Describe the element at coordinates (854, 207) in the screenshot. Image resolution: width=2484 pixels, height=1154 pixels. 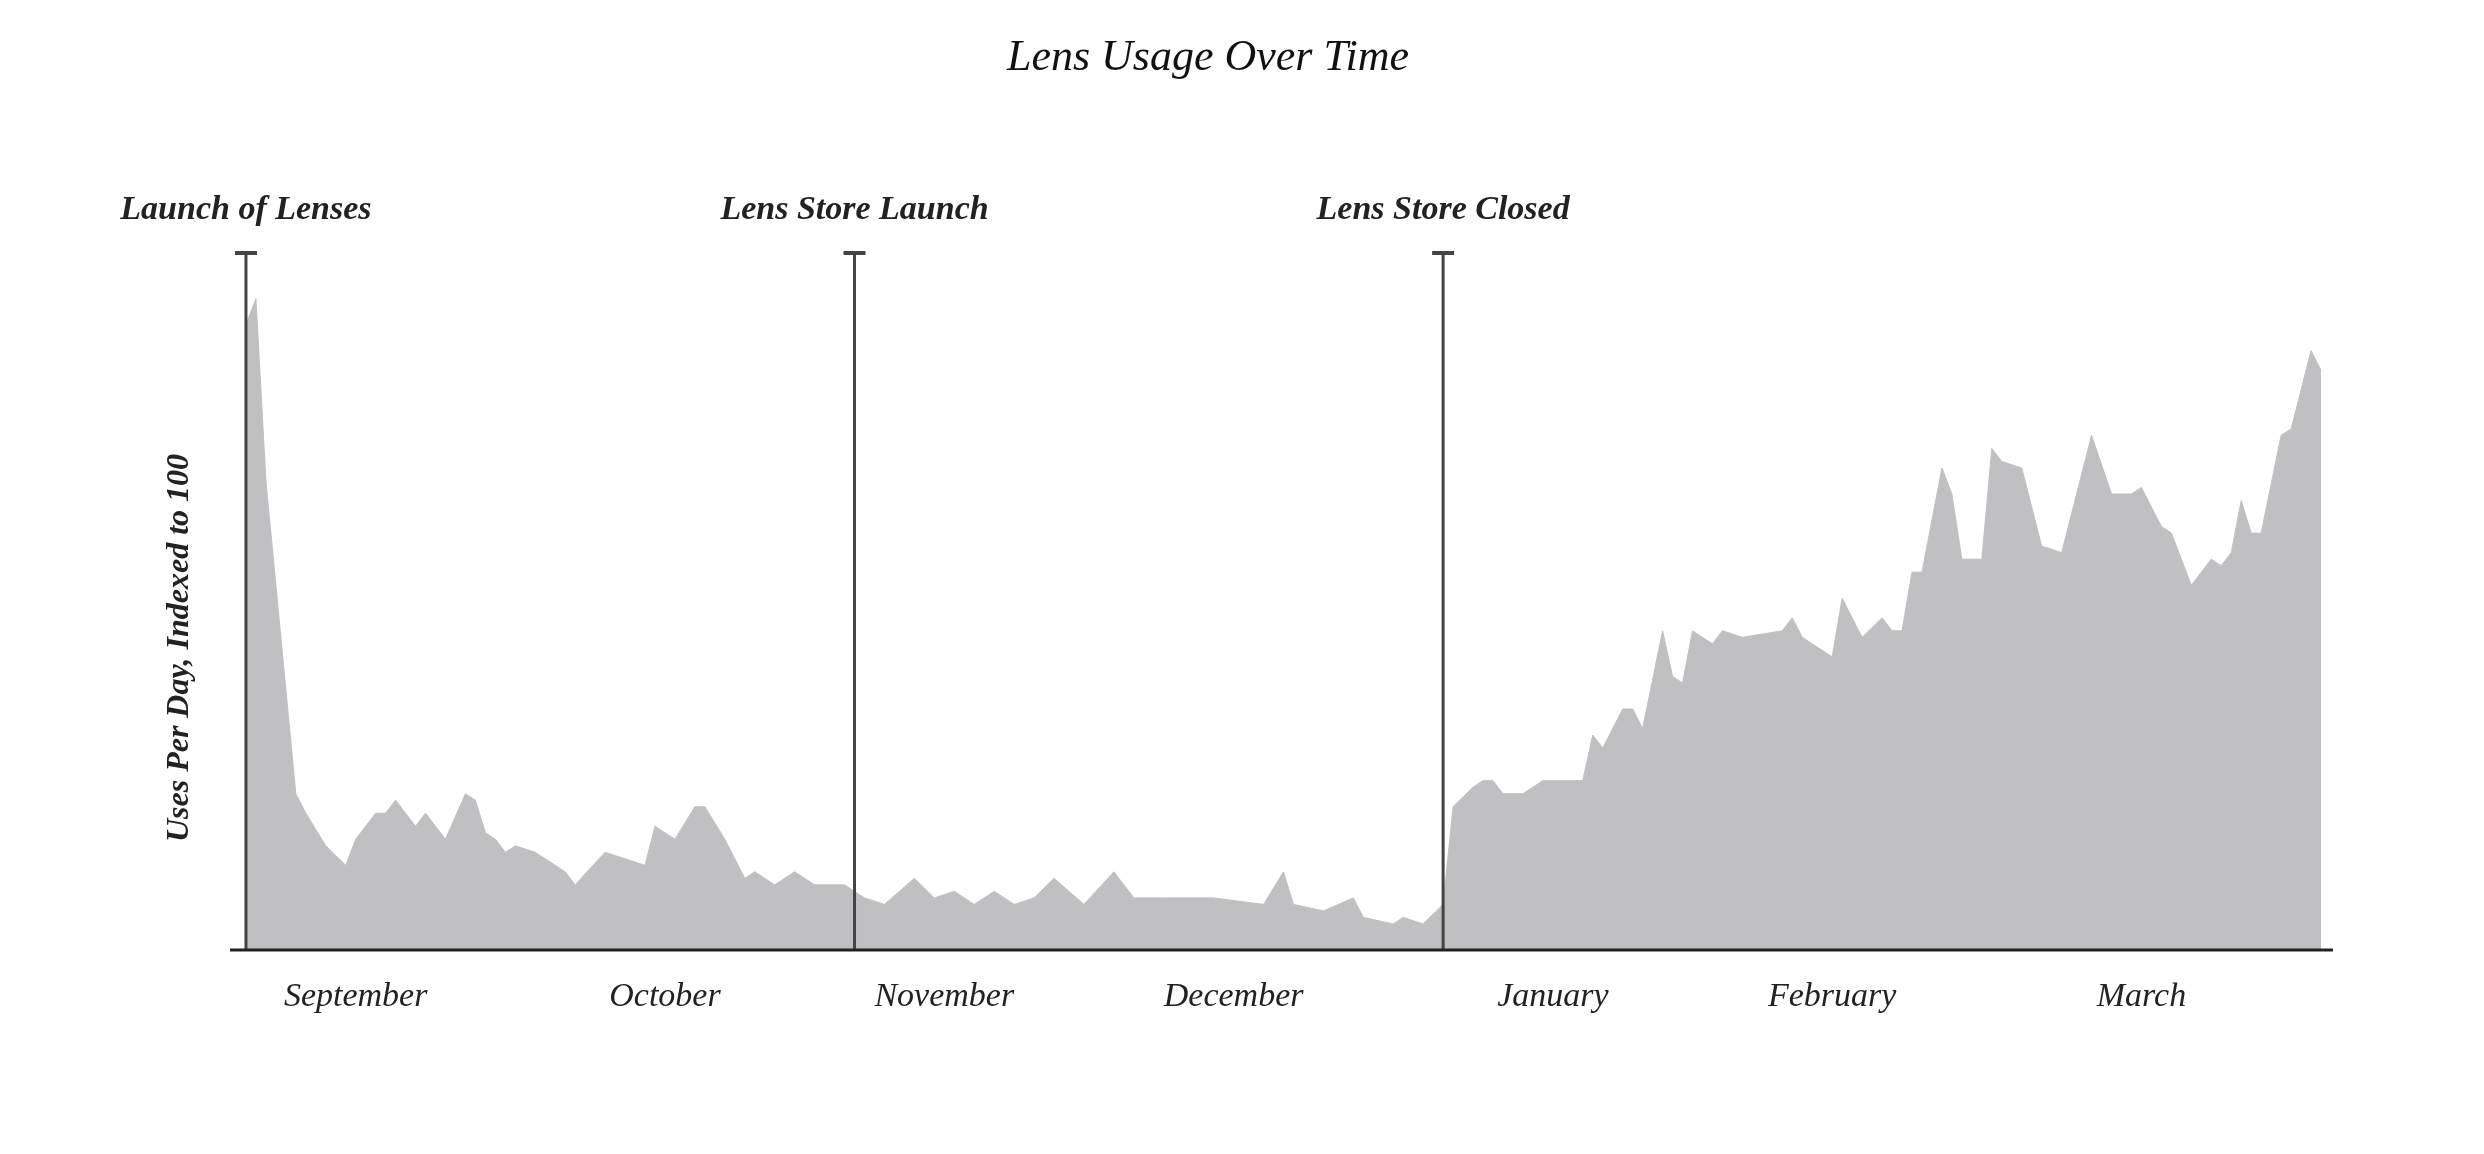
I see `text: Lens Store Launch` at that location.